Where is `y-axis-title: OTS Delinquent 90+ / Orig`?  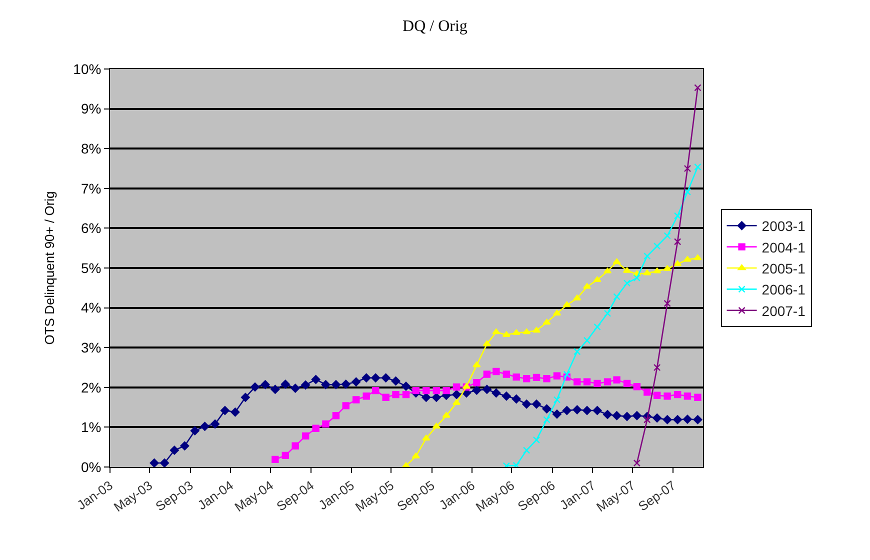 y-axis-title: OTS Delinquent 90+ / Orig is located at coordinates (50, 268).